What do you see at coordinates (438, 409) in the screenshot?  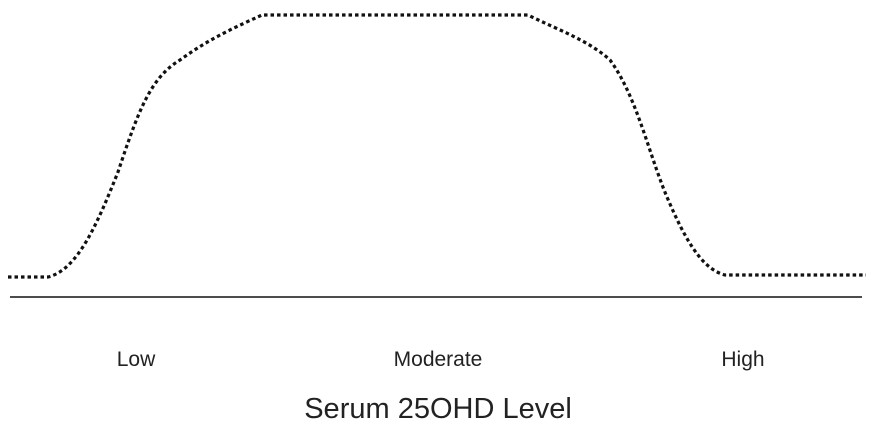 I see `axis-title: Serum 25OHD Level` at bounding box center [438, 409].